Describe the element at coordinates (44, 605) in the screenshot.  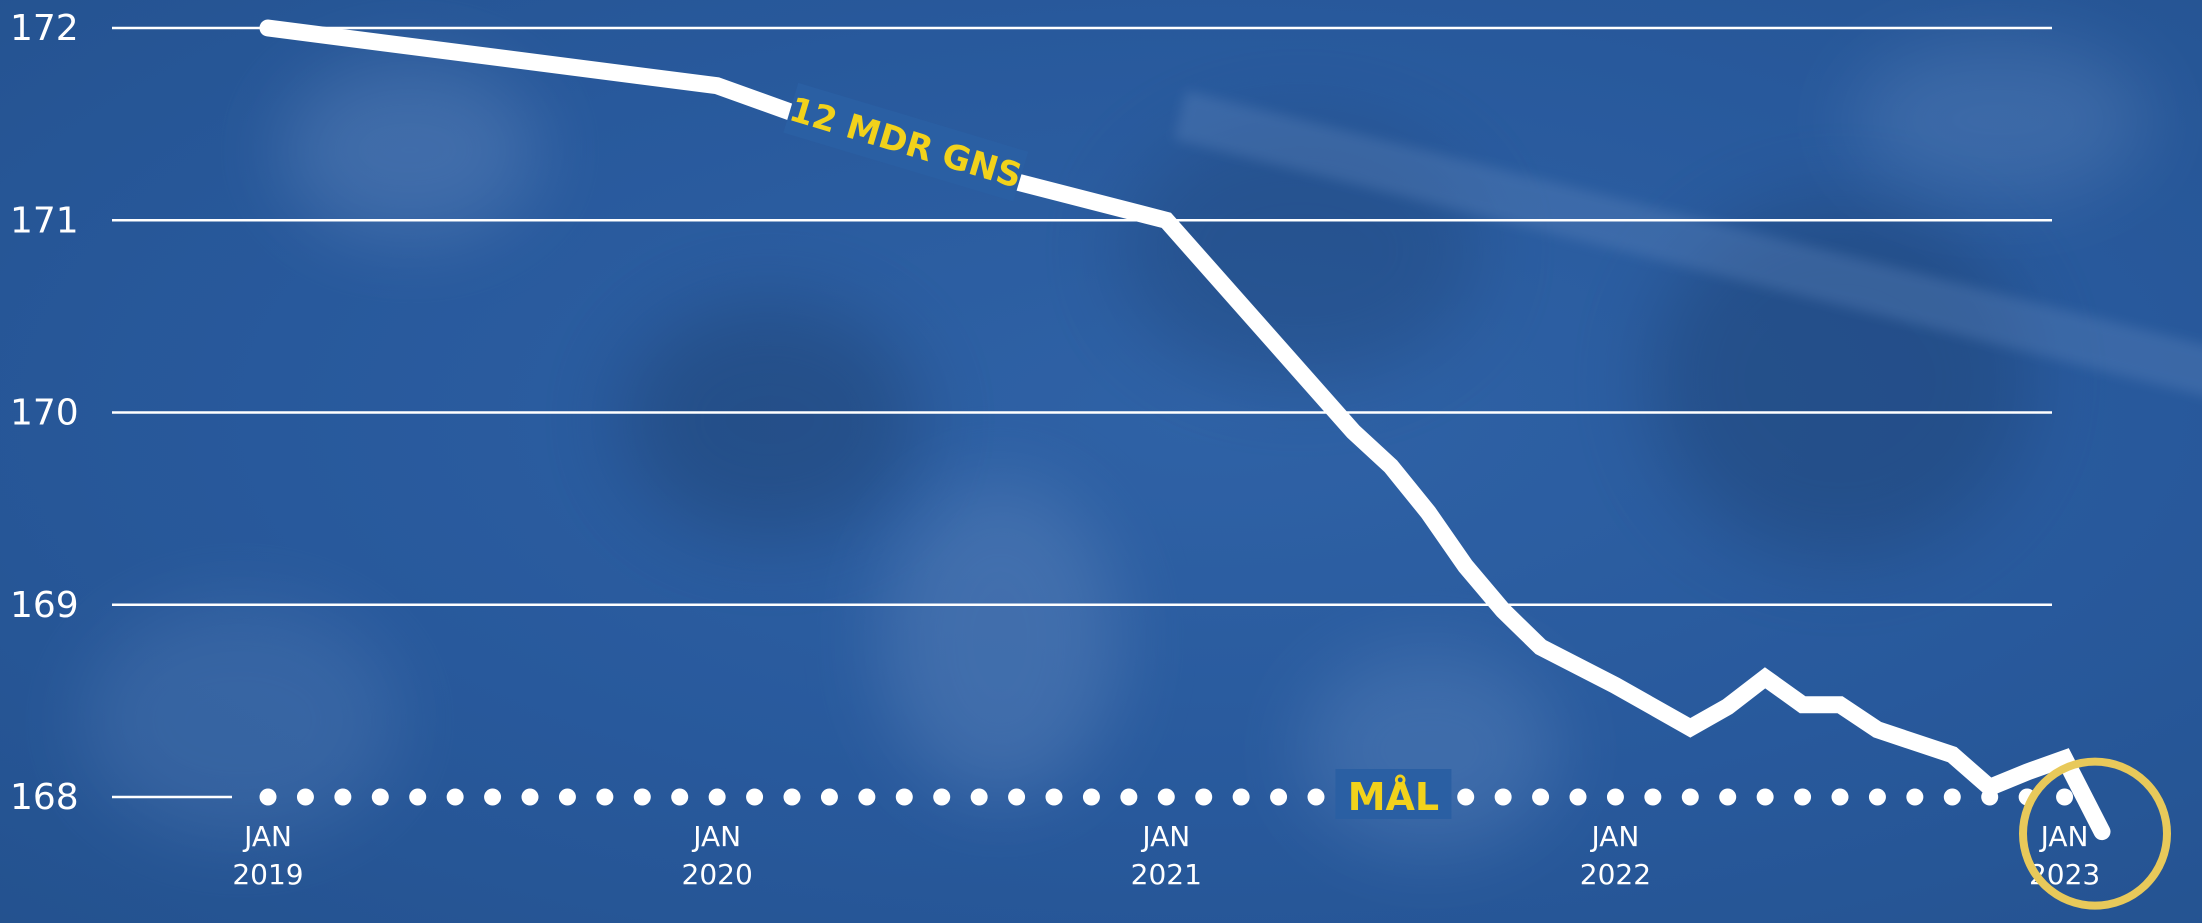
I see `y-tick-label: 169` at that location.